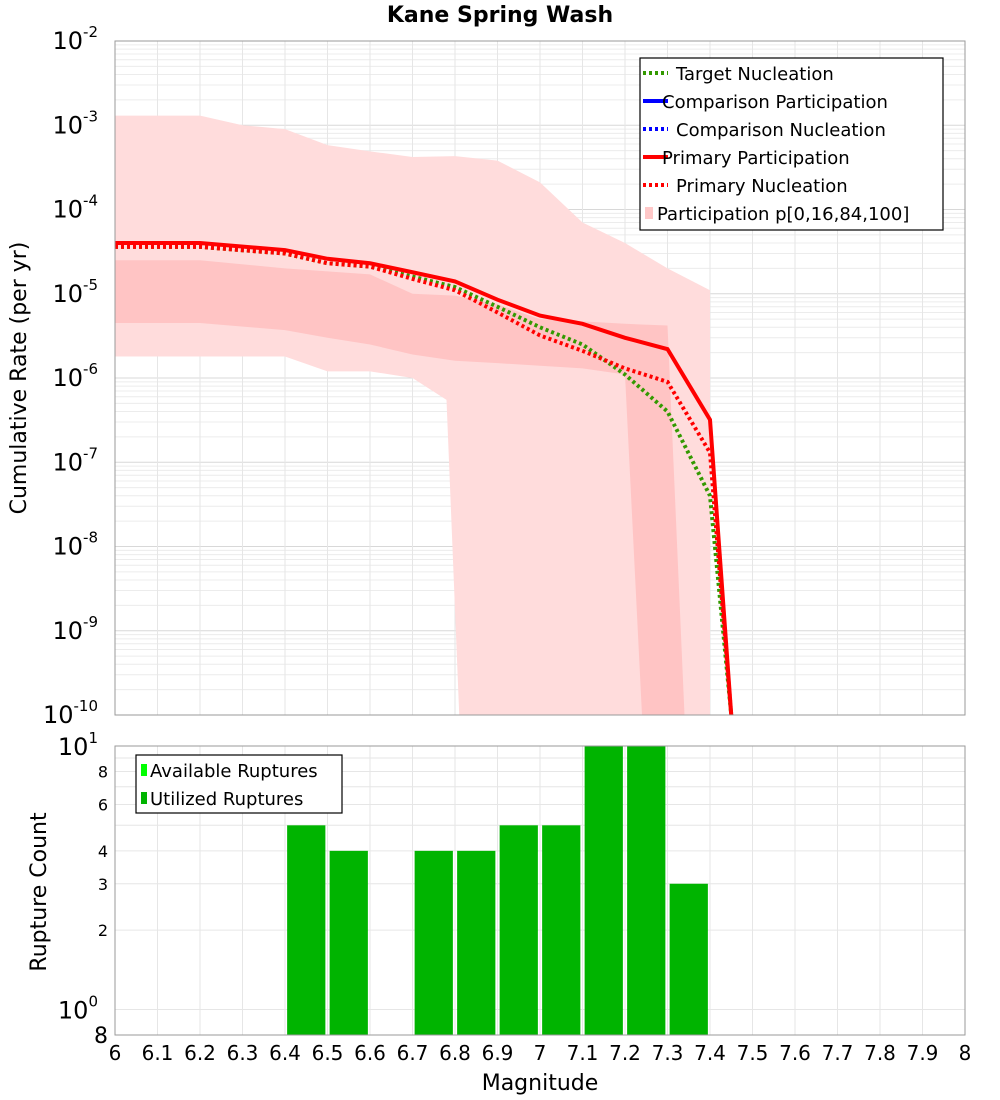 This screenshot has width=1000, height=1100. What do you see at coordinates (158, 1053) in the screenshot?
I see `x-tick-label: 6.1` at bounding box center [158, 1053].